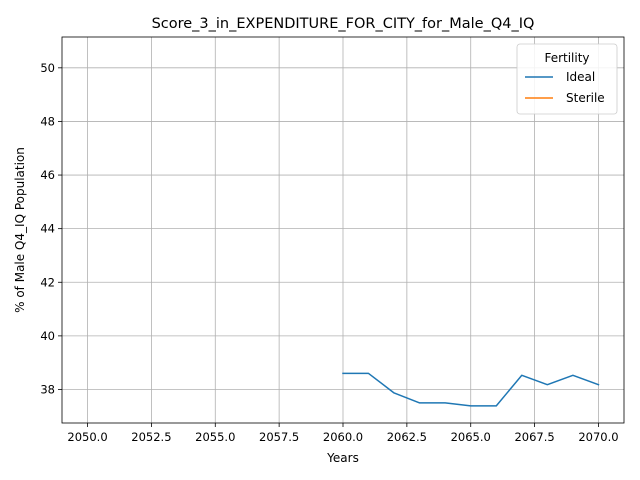 This screenshot has width=640, height=480. Describe the element at coordinates (407, 437) in the screenshot. I see `x-tick-label: 2062.5` at that location.